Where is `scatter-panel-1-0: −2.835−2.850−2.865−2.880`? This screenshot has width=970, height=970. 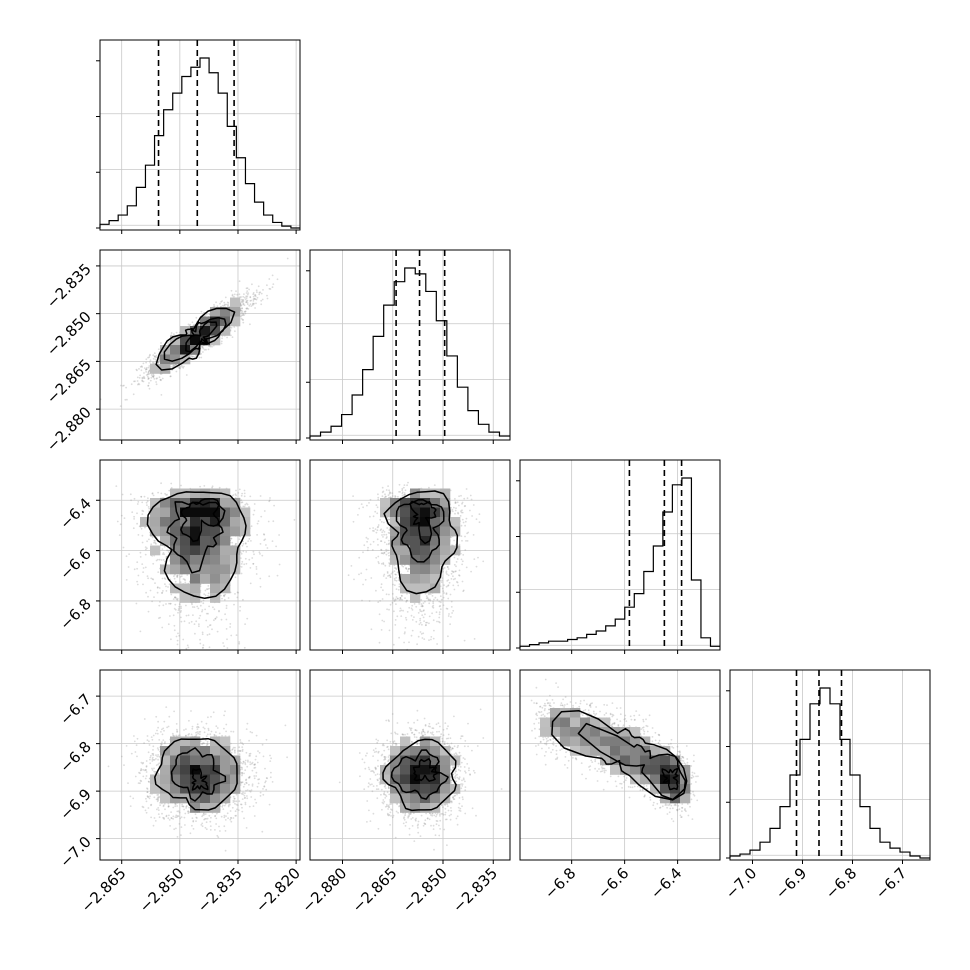
scatter-panel-1-0: −2.835−2.850−2.865−2.880 is located at coordinates (172, 352).